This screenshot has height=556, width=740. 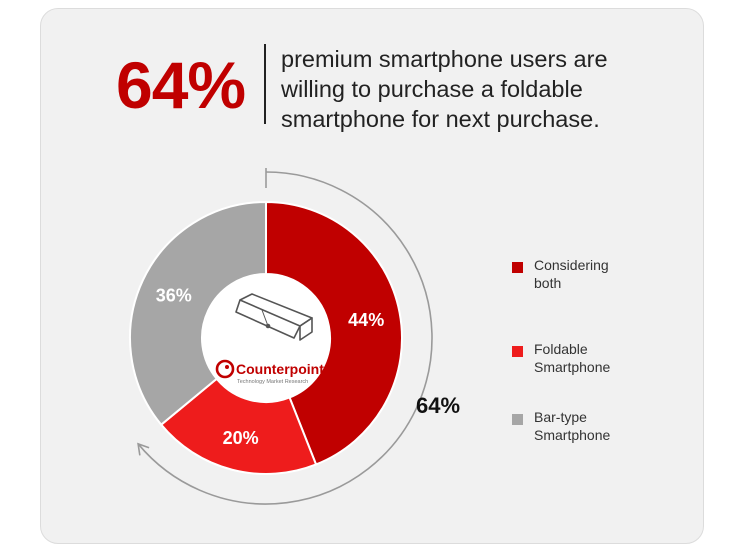 What do you see at coordinates (444, 59) in the screenshot?
I see `headline-line-1: premium smartphone users are` at bounding box center [444, 59].